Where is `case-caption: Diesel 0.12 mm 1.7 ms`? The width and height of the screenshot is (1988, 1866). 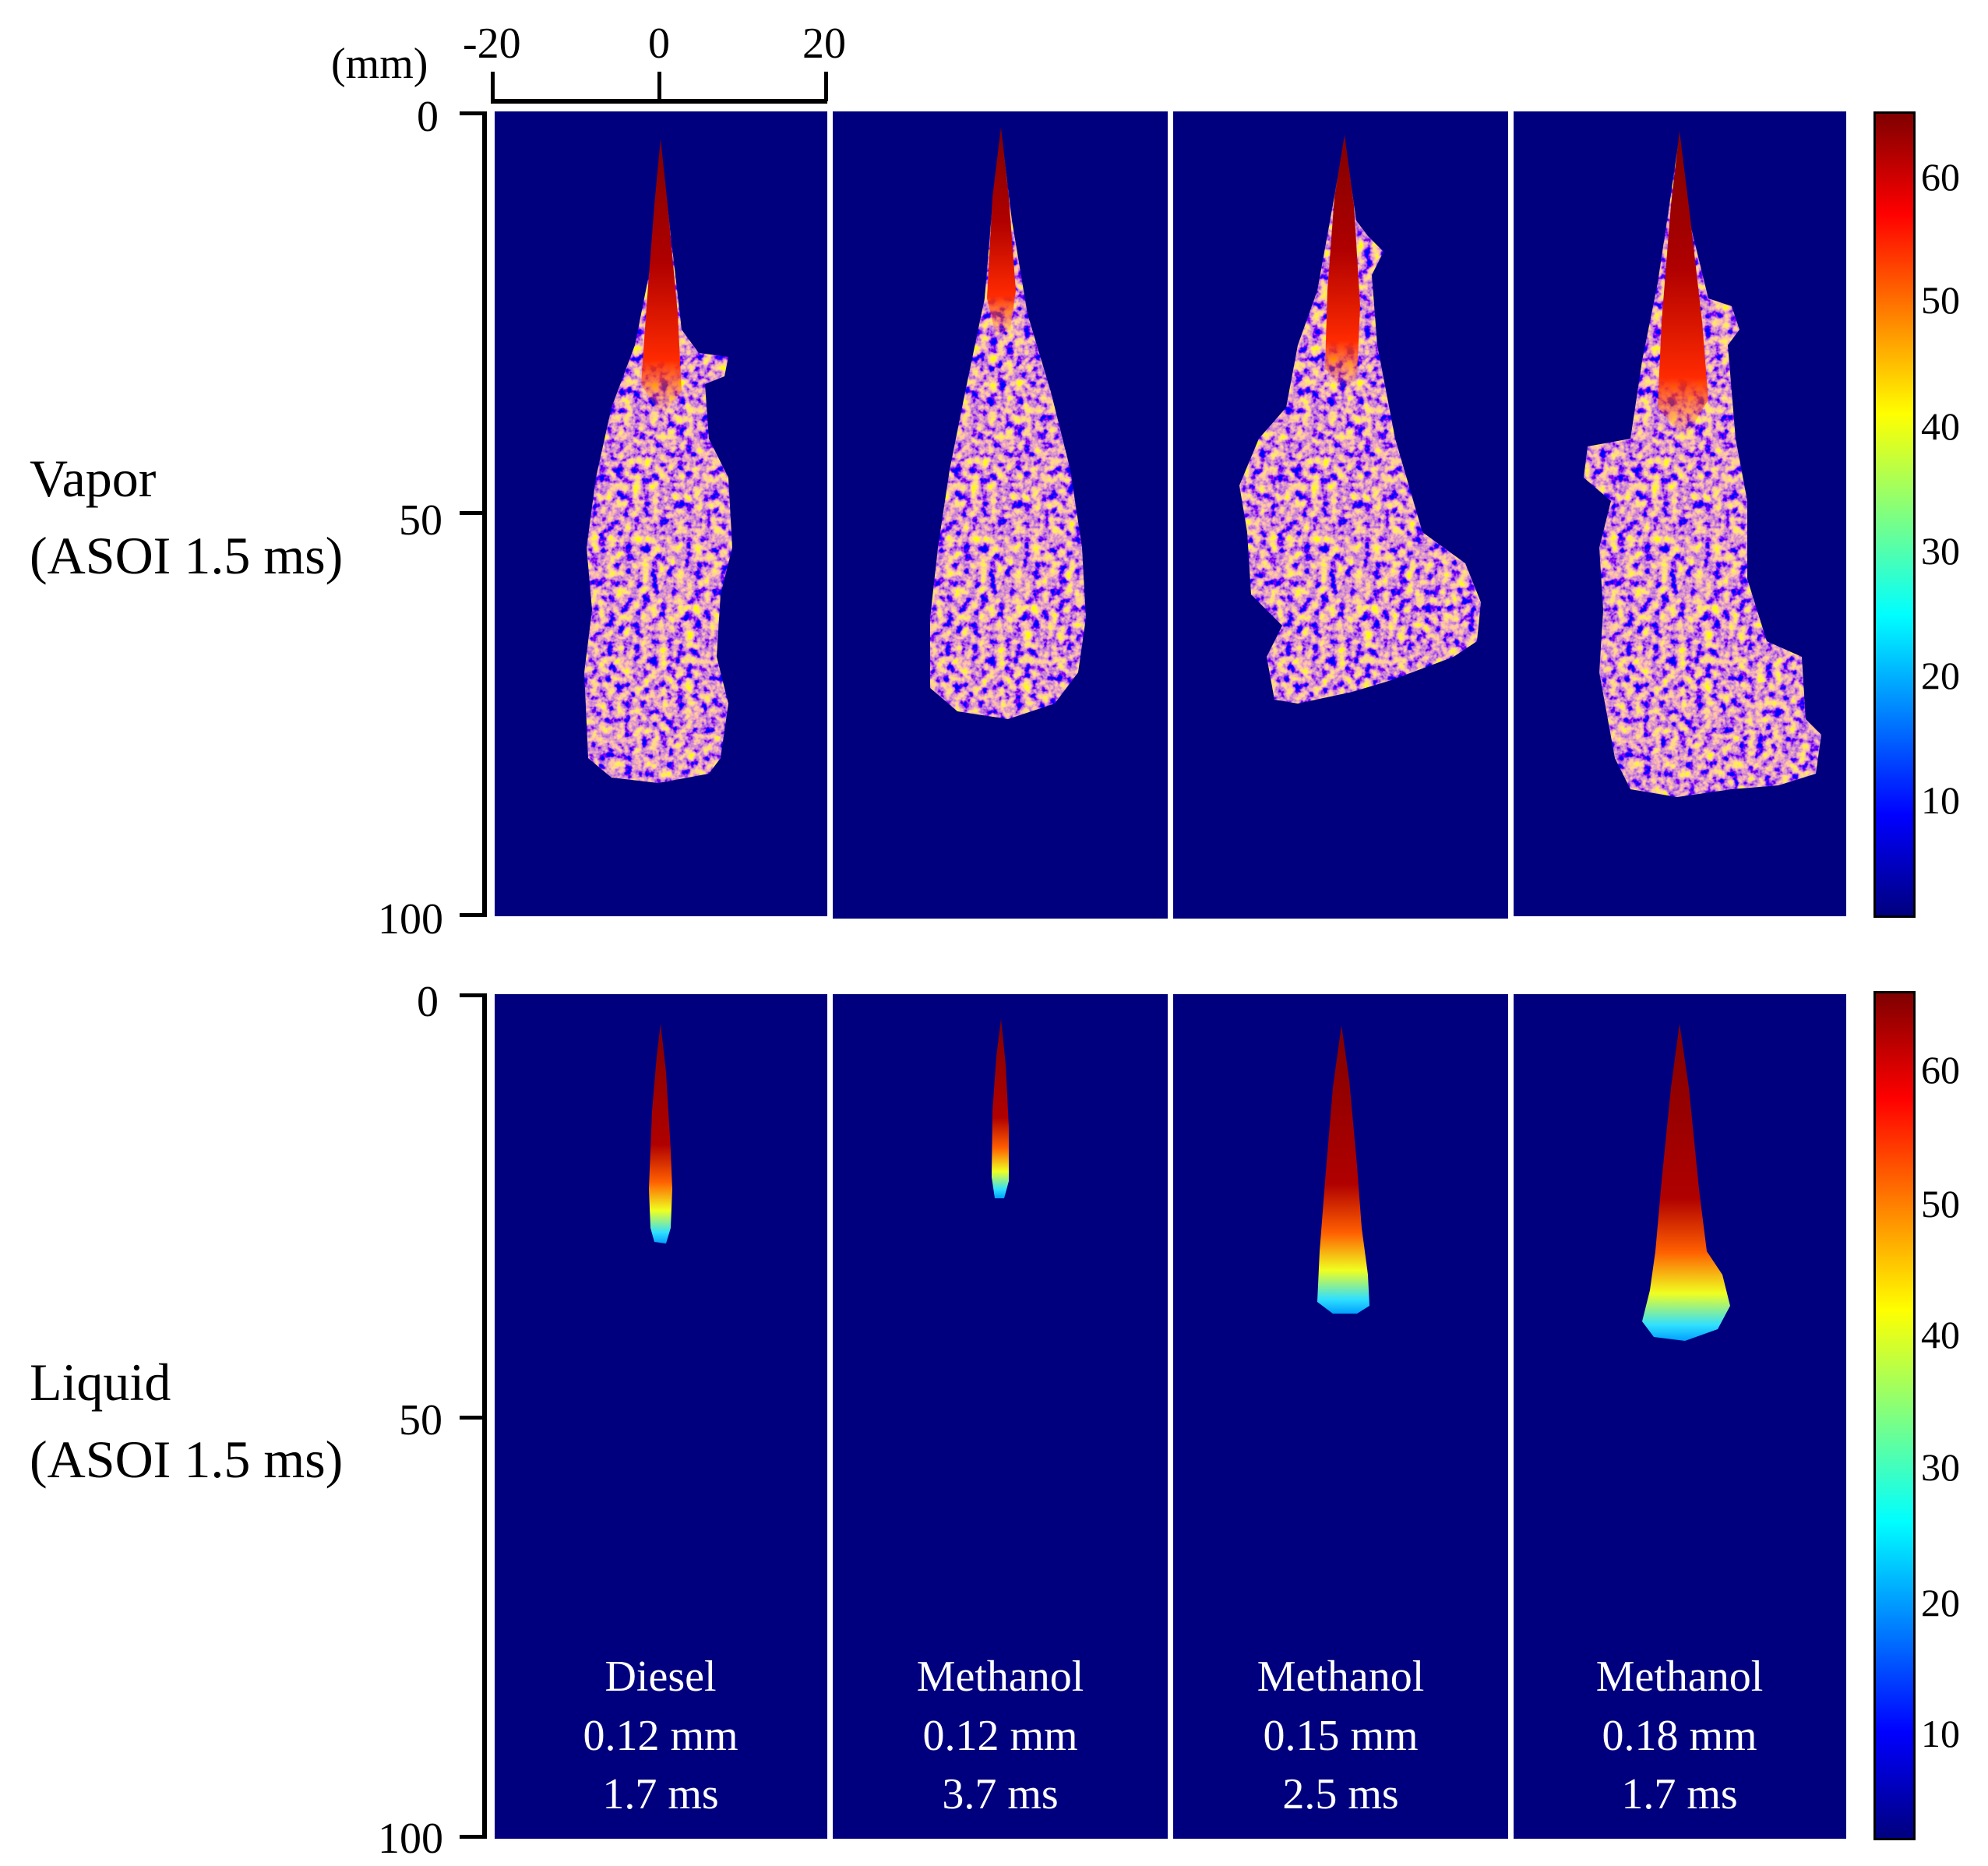
case-caption: Diesel 0.12 mm 1.7 ms is located at coordinates (660, 1737).